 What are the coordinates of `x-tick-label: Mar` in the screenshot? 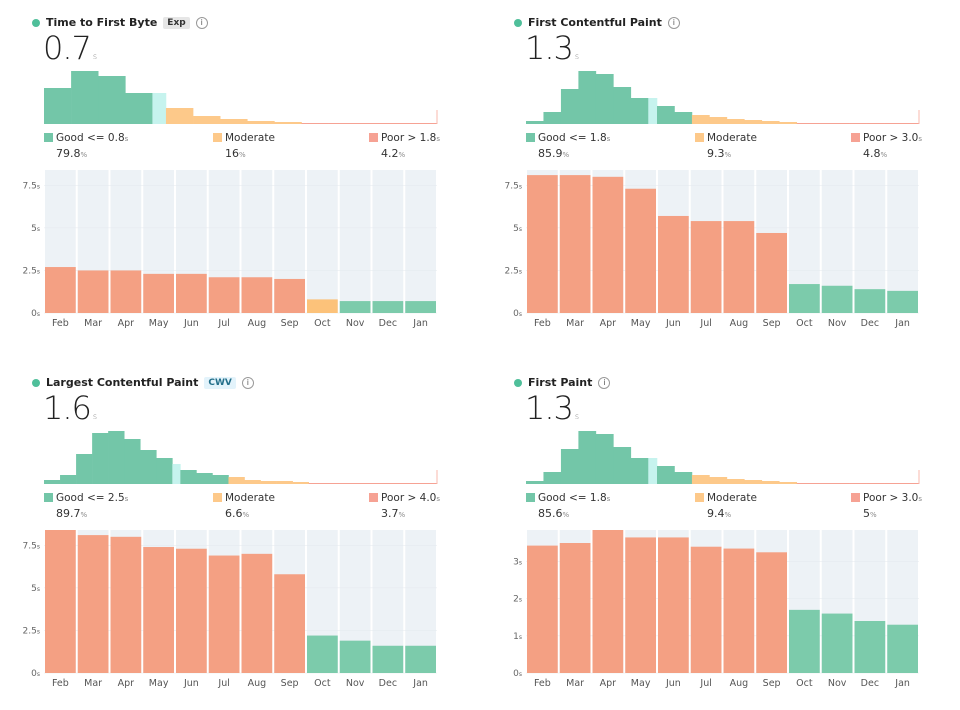 It's located at (575, 323).